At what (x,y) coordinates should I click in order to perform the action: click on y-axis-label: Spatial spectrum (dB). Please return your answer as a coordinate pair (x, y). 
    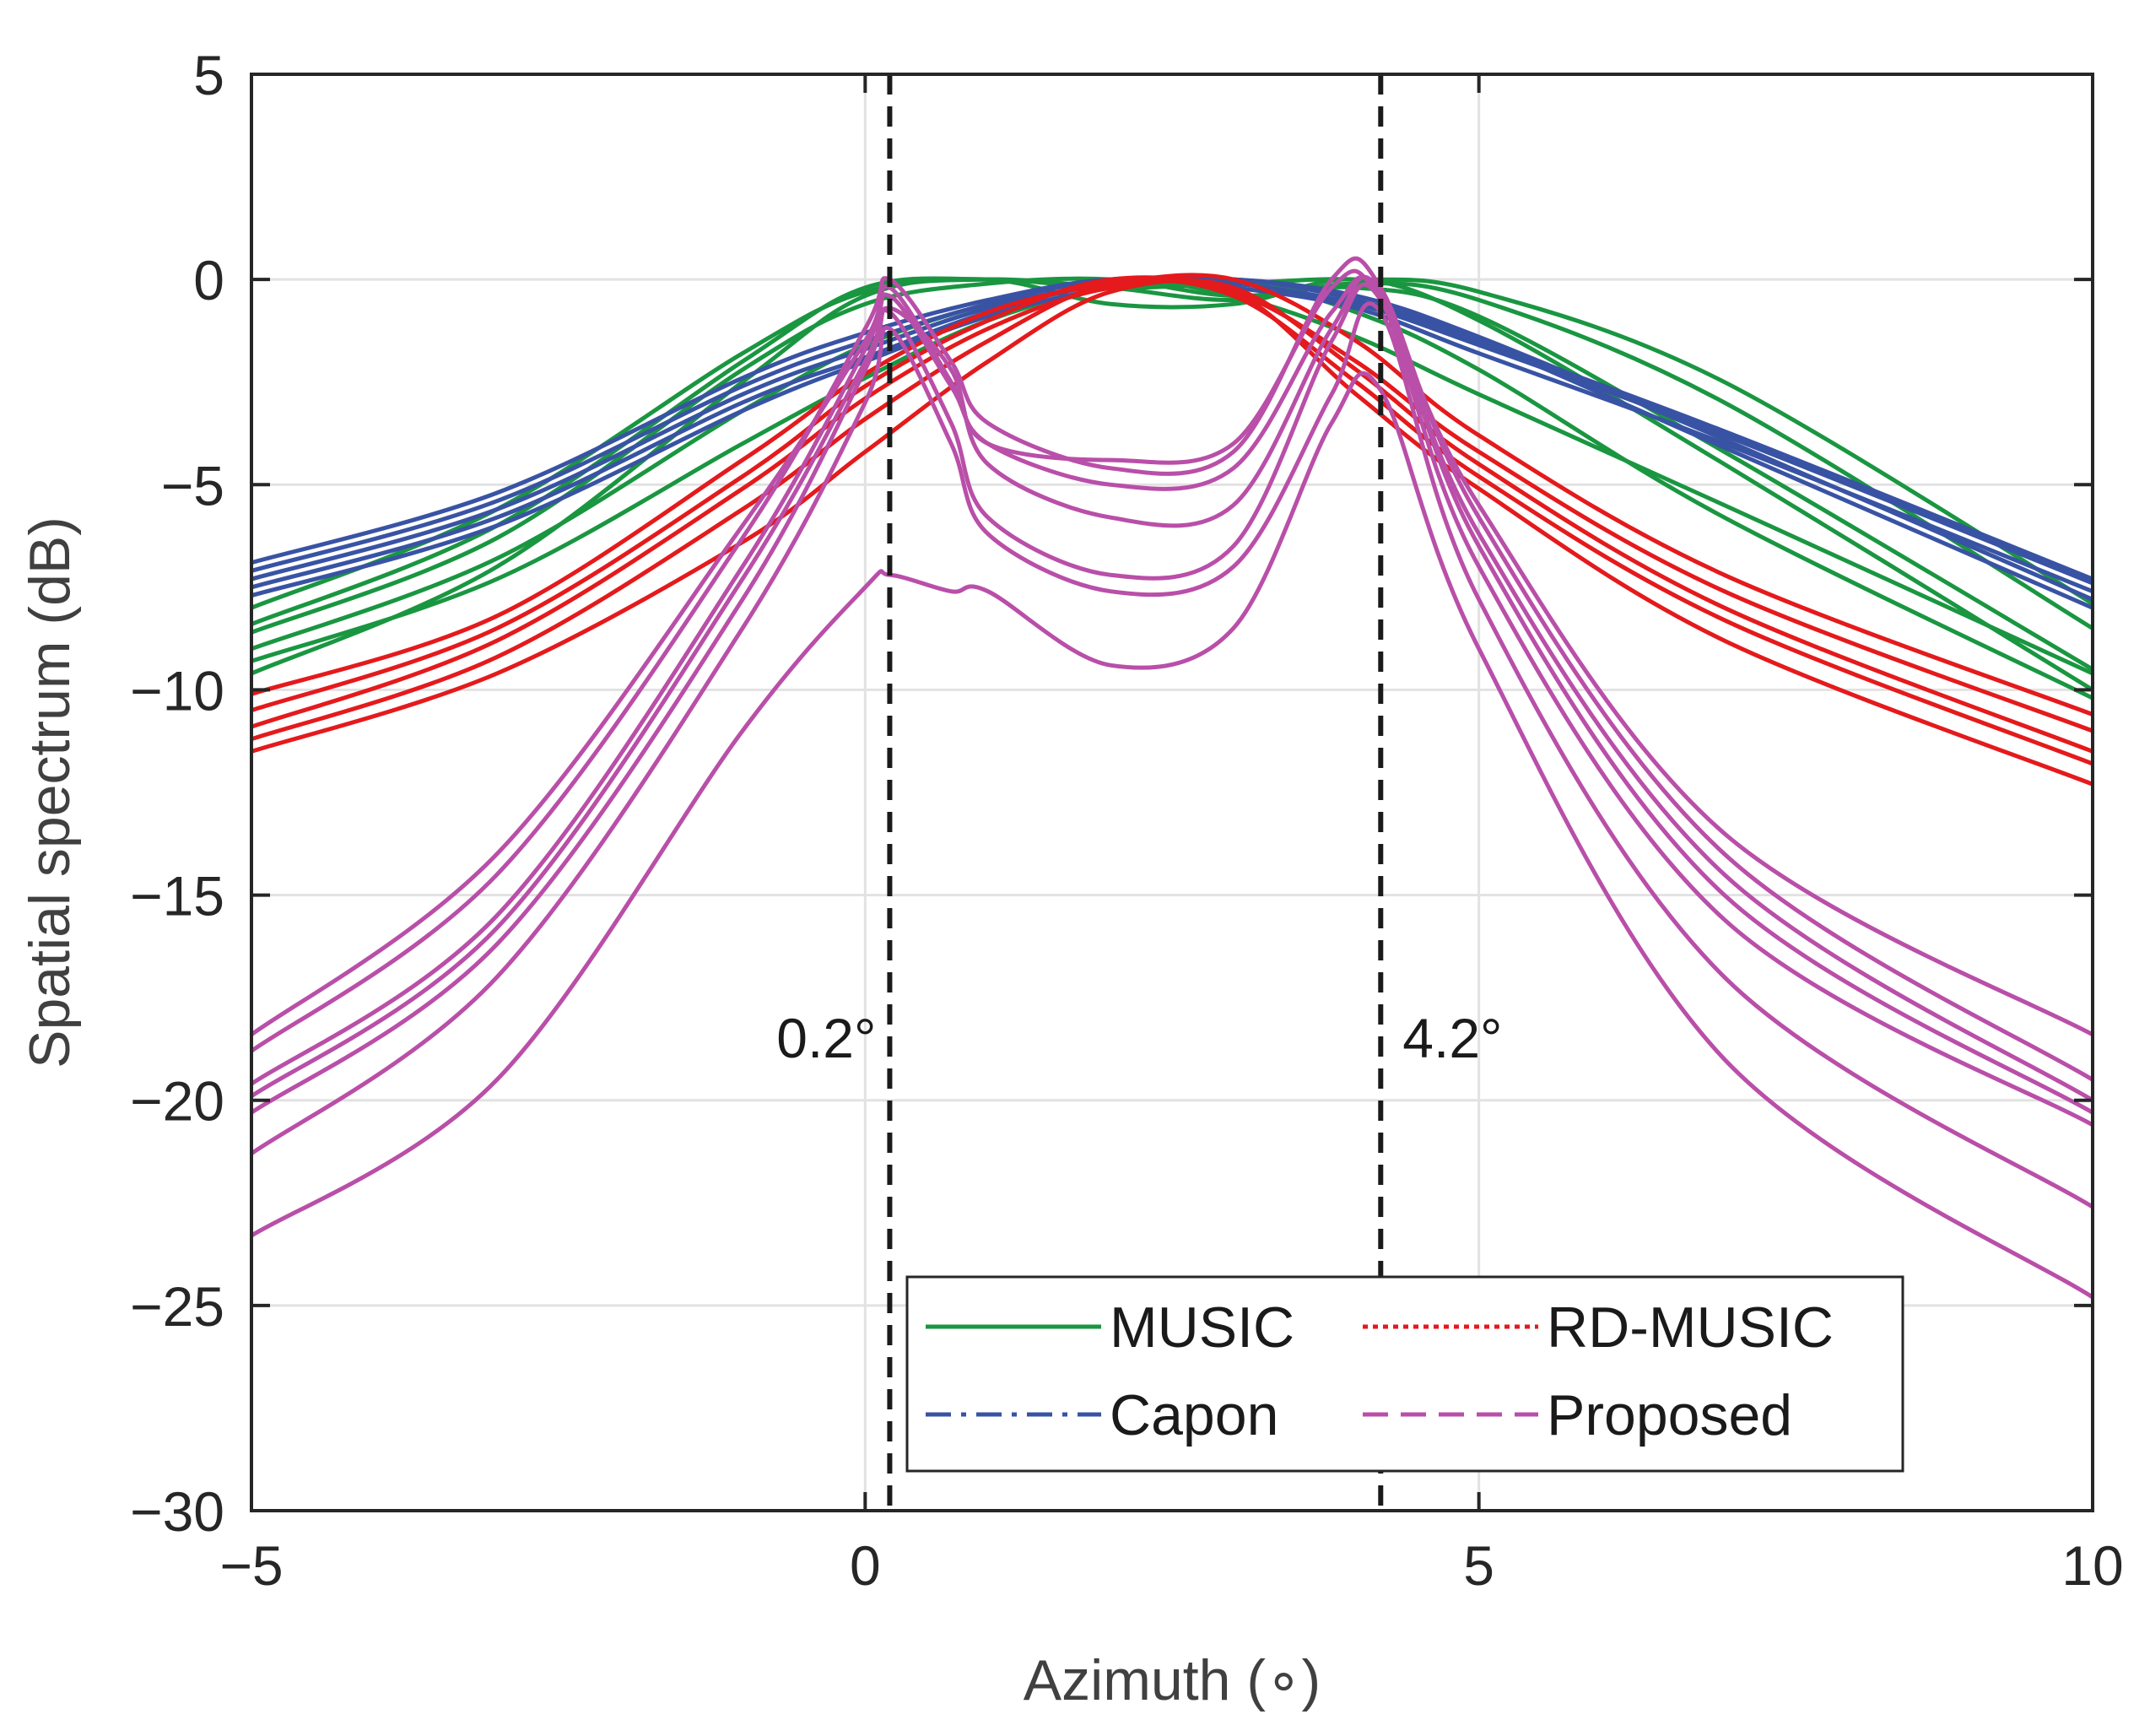
    Looking at the image, I should click on (50, 792).